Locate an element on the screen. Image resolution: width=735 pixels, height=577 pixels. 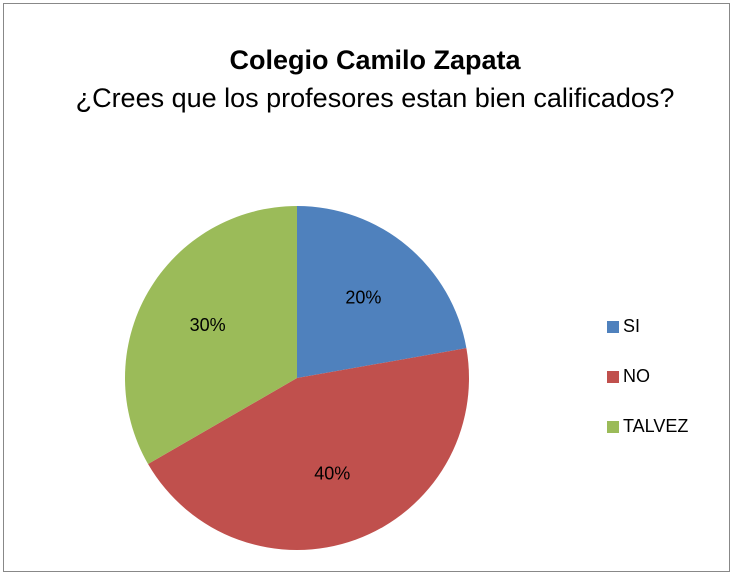
chart-title: Colegio Camilo Zapata is located at coordinates (375, 60).